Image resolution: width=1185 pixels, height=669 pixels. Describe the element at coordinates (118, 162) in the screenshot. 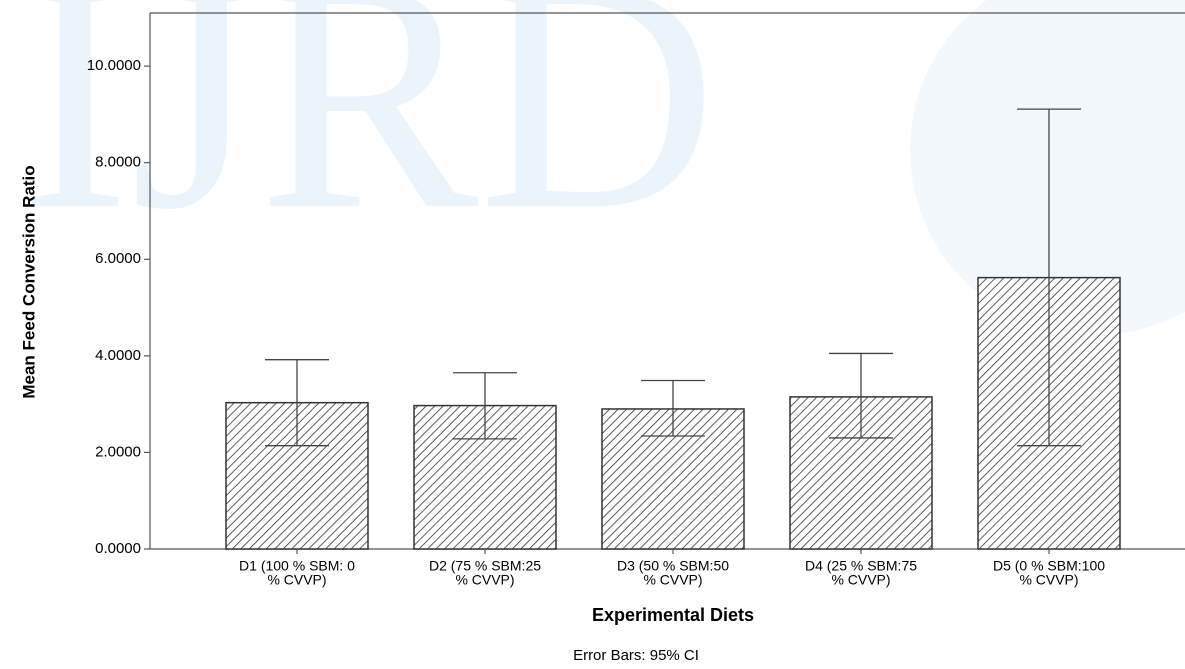

I see `y-tick-label: 8.0000` at that location.